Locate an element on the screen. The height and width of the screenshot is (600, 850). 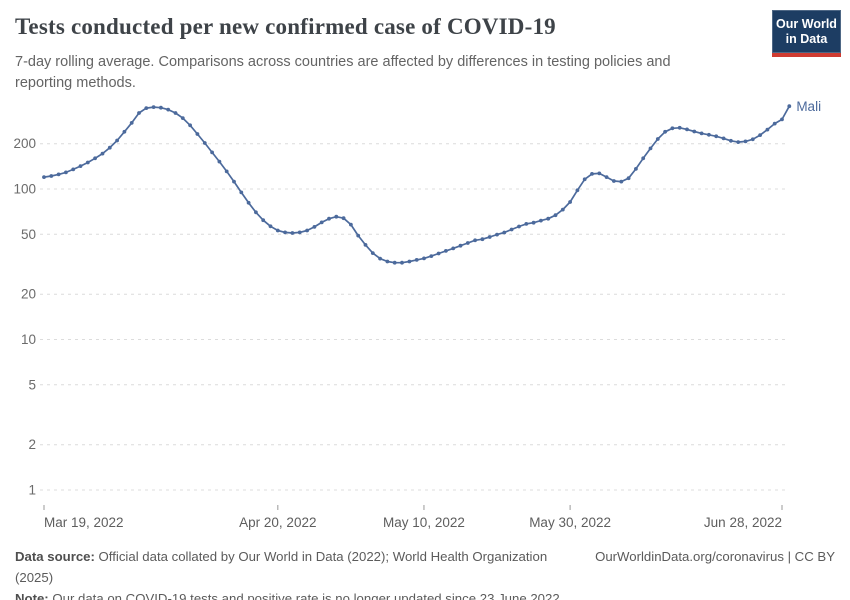
x-axis-tick-label: May 30, 2022 is located at coordinates (570, 522).